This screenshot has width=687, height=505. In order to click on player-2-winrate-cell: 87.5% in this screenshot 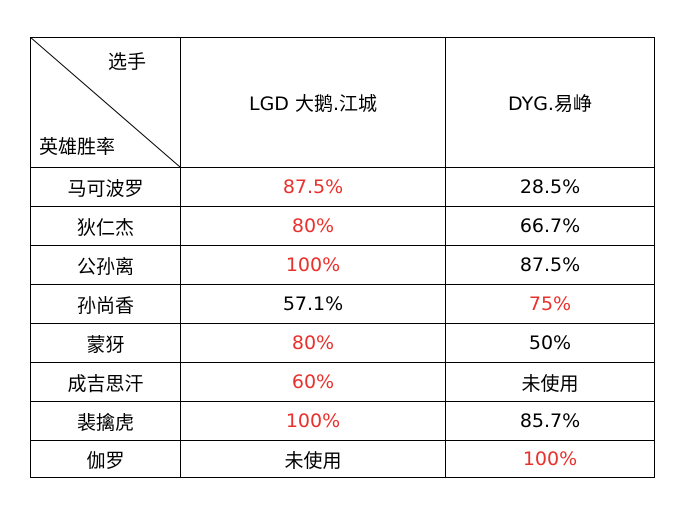, I will do `click(550, 265)`.